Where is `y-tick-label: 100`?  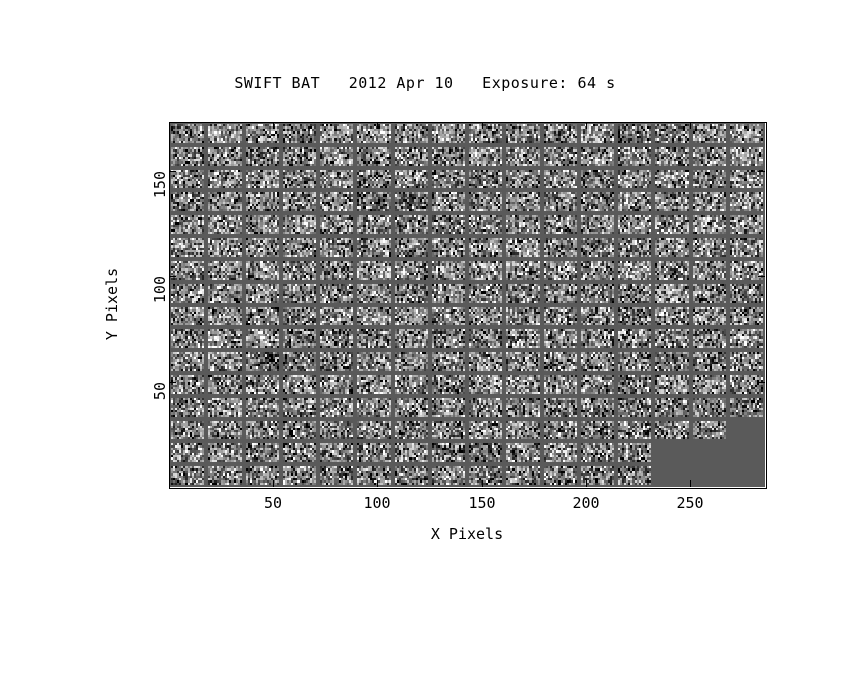 y-tick-label: 100 is located at coordinates (160, 290).